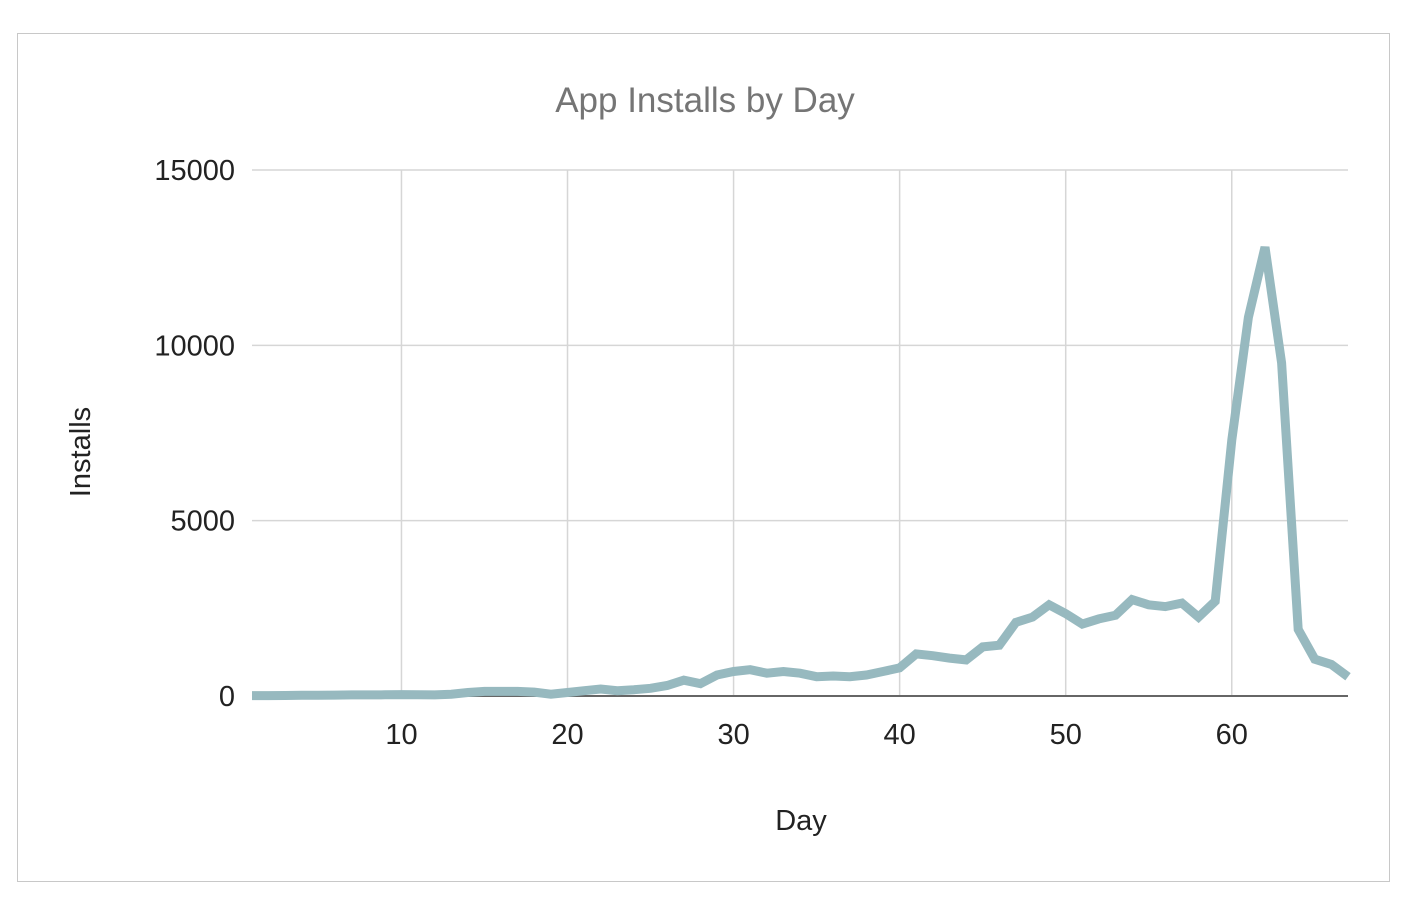 The width and height of the screenshot is (1408, 900). I want to click on y-tick-label: 5000, so click(202, 522).